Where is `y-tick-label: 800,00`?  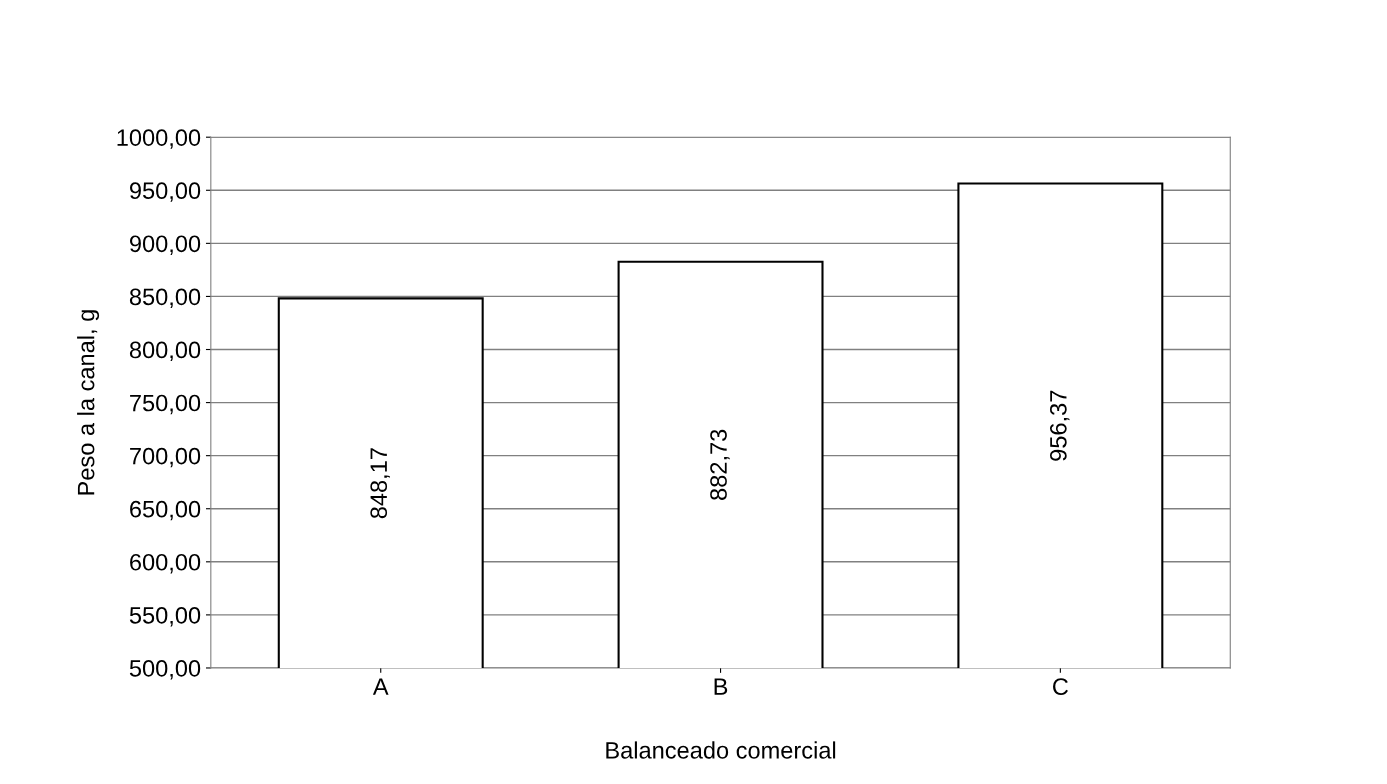
y-tick-label: 800,00 is located at coordinates (165, 351).